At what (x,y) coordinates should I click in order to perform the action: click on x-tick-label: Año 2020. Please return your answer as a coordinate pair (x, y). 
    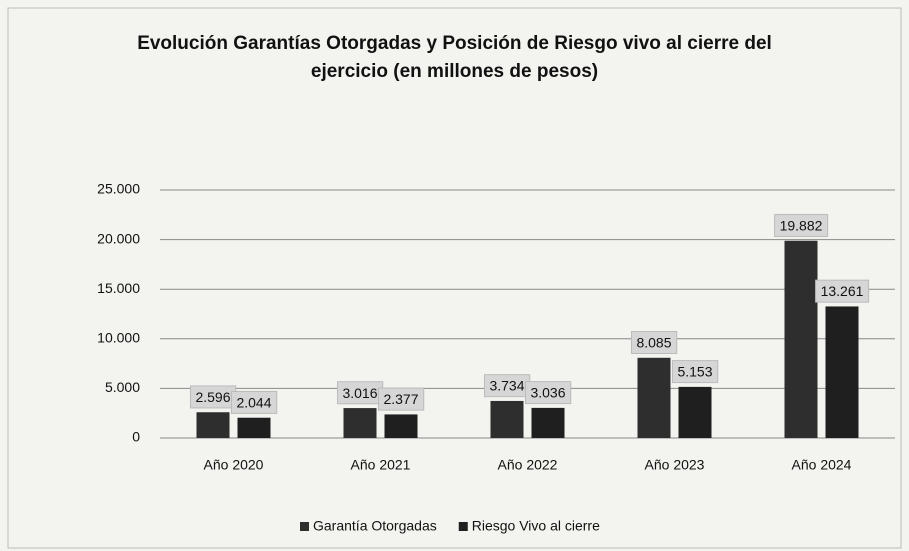
    Looking at the image, I should click on (234, 465).